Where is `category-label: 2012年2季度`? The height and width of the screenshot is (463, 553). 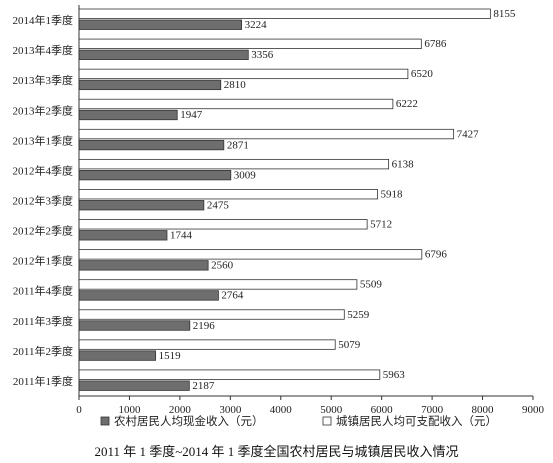 category-label: 2012年2季度 is located at coordinates (43, 231).